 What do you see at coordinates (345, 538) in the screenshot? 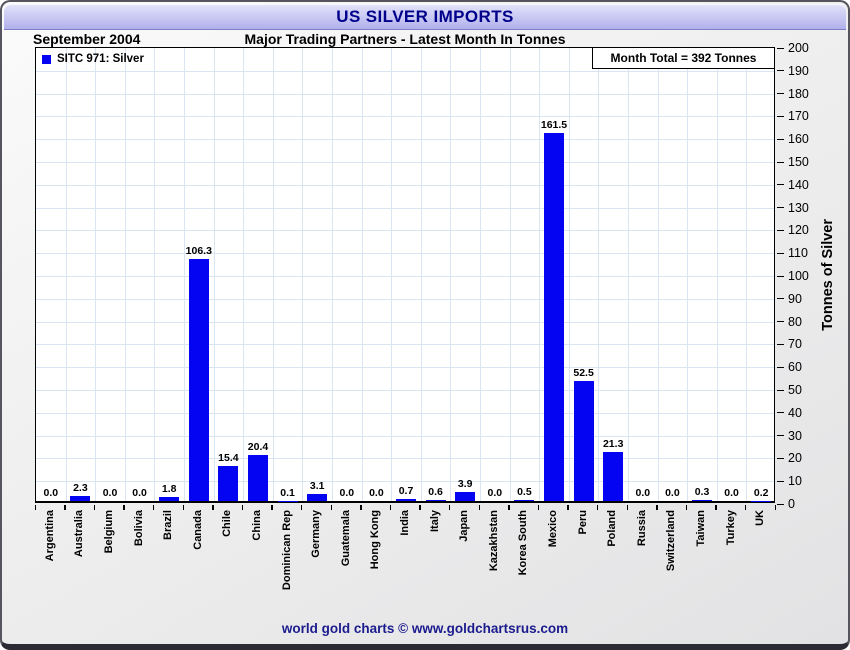
I see `x-category-label: Guatemala` at bounding box center [345, 538].